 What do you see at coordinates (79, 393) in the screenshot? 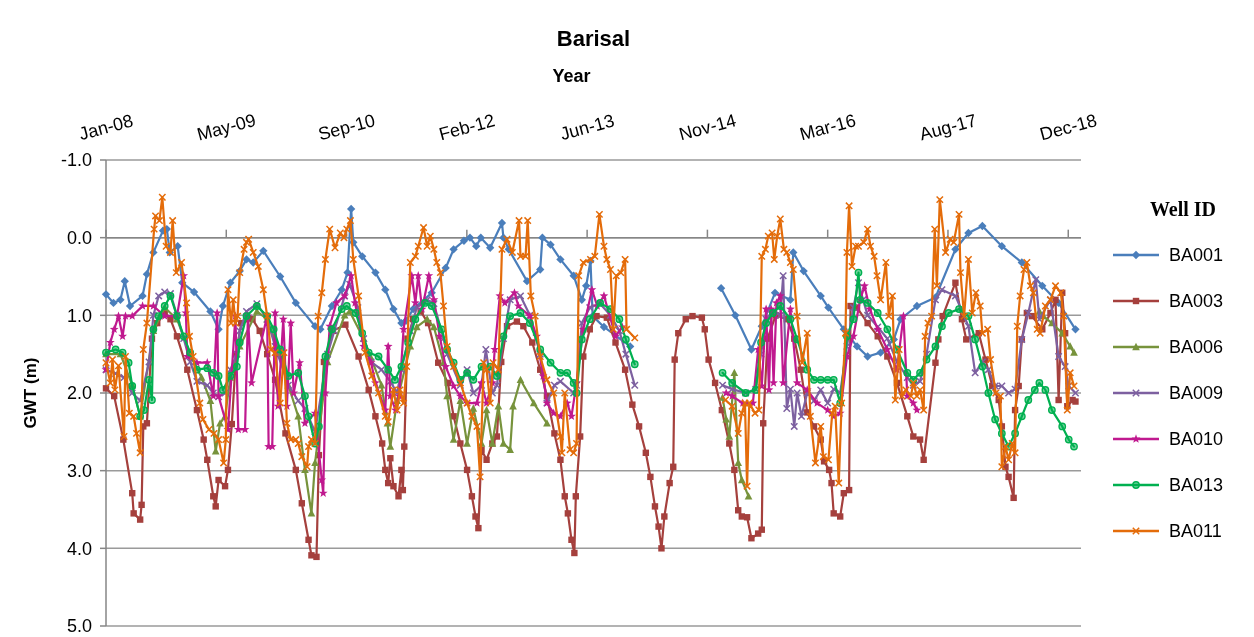
I see `y-tick-label: 2.0` at bounding box center [79, 393].